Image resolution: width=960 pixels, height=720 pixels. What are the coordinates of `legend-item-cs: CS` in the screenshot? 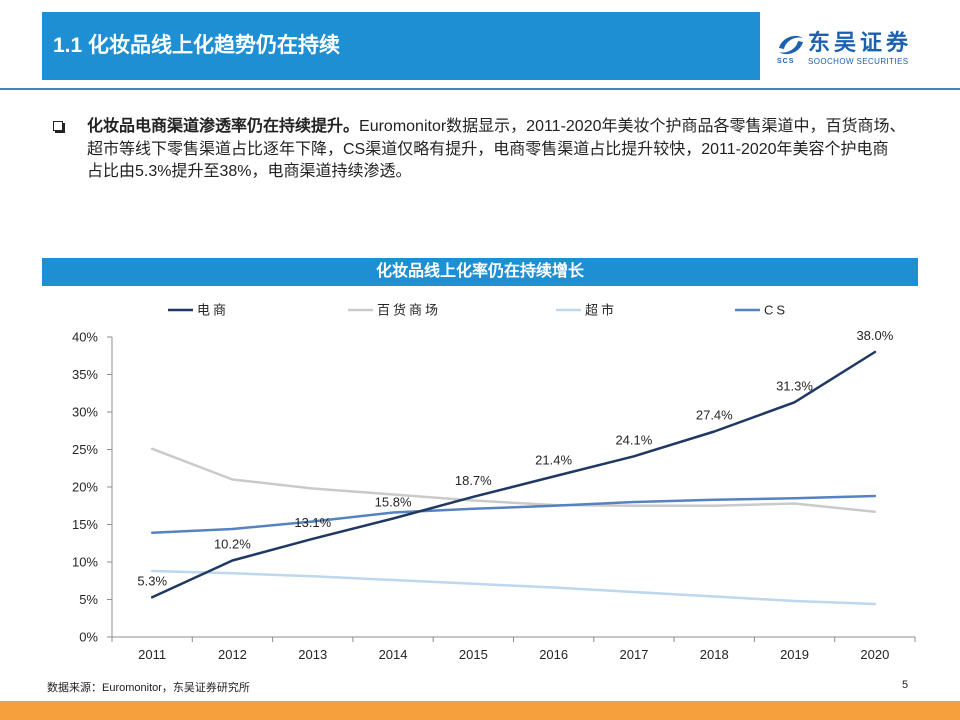 It's located at (761, 310).